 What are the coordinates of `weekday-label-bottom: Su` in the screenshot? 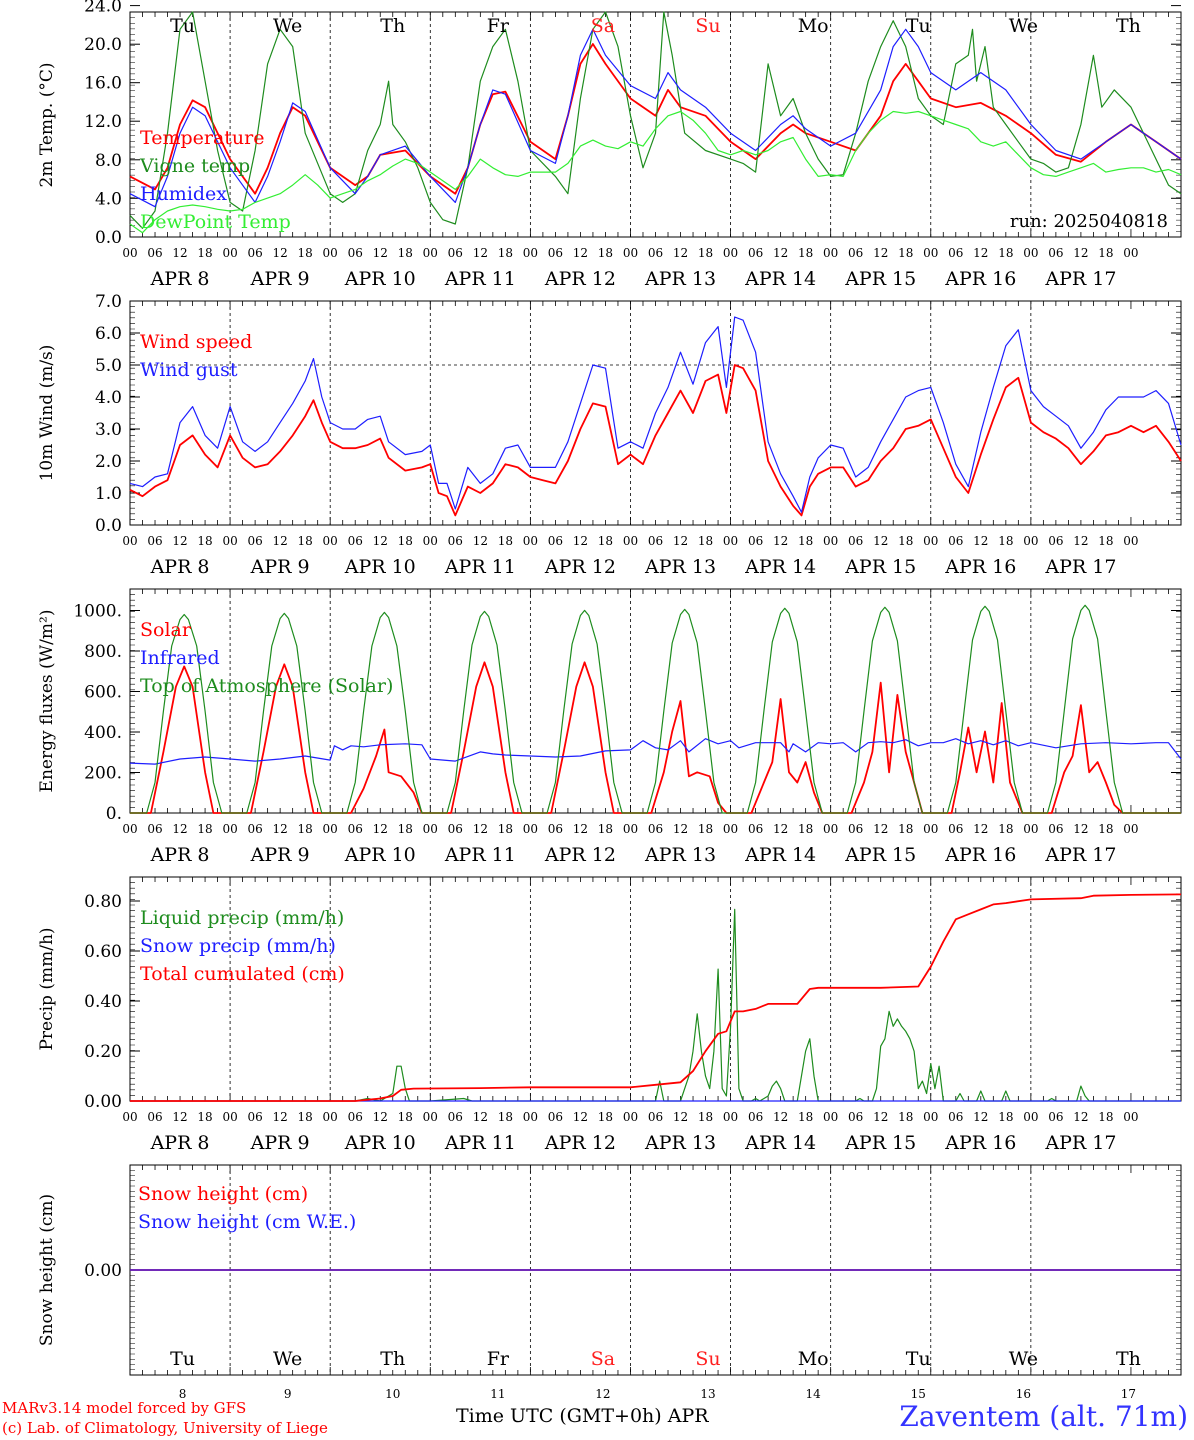 It's located at (707, 1359).